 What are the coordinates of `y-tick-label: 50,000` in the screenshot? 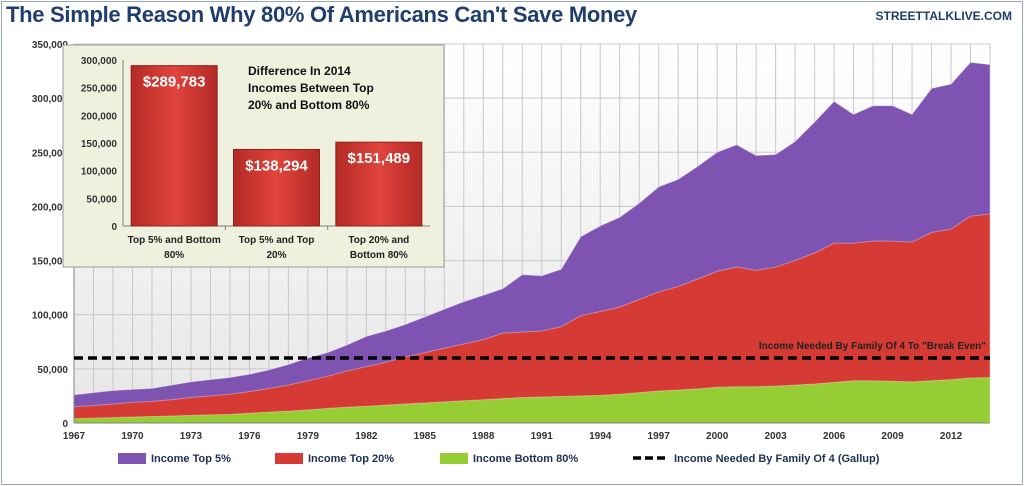 It's located at (52, 370).